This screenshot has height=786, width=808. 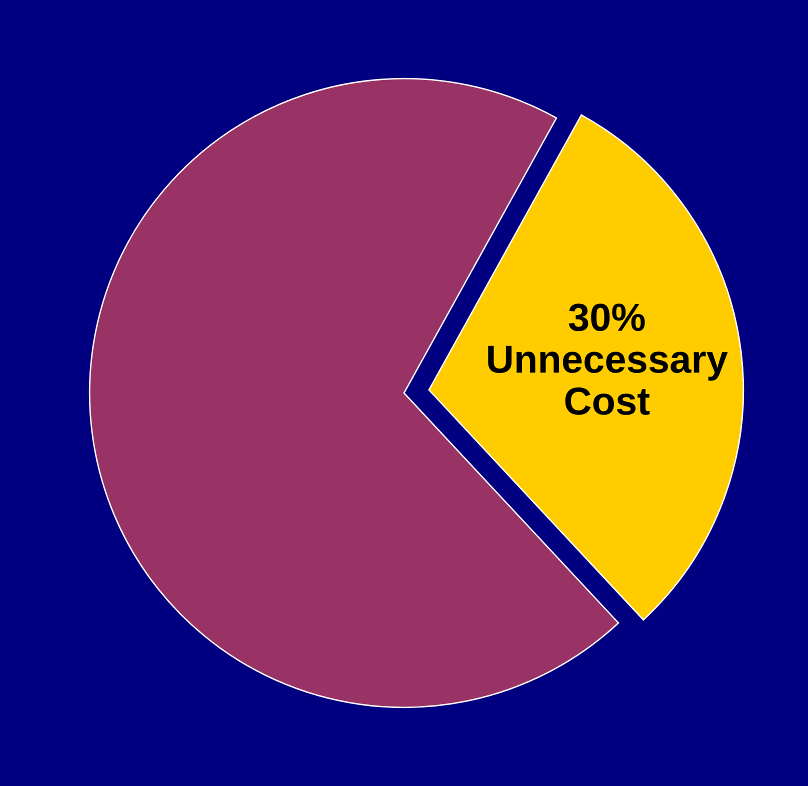 I want to click on data-label: 30%, so click(x=606, y=318).